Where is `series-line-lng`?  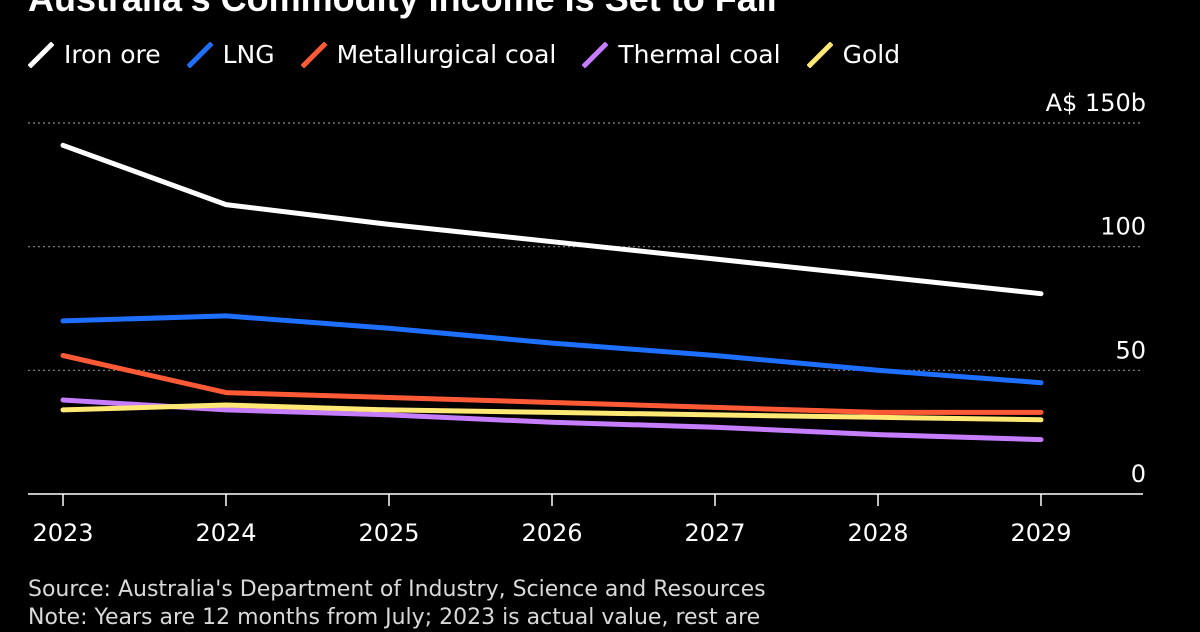
series-line-lng is located at coordinates (552, 349).